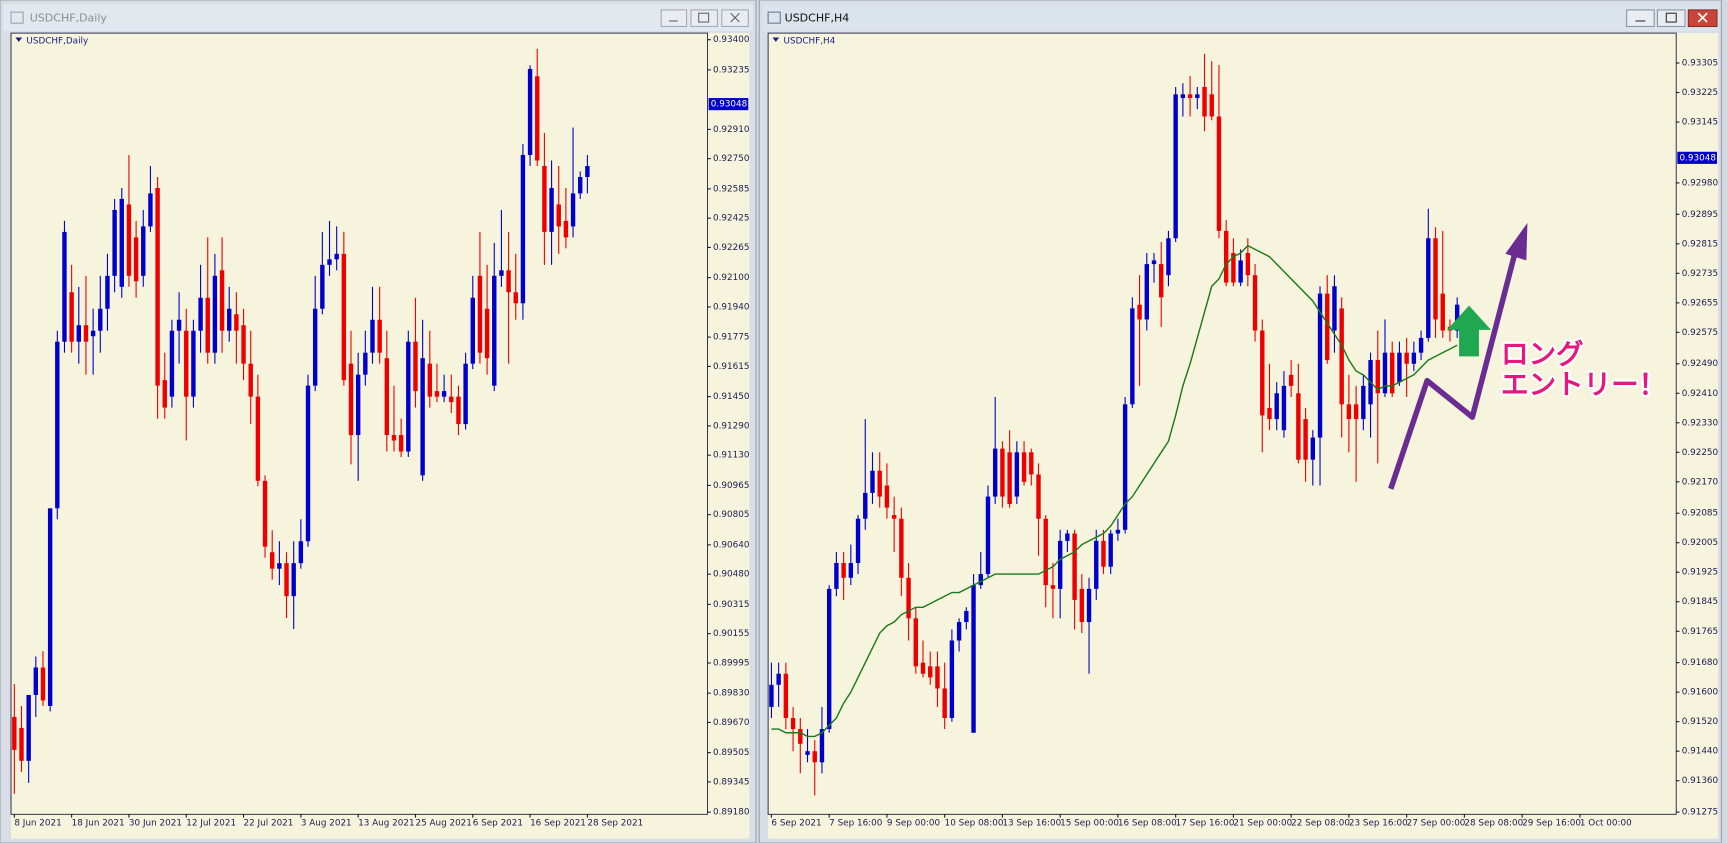  I want to click on y-tick-label: 0.89670, so click(731, 723).